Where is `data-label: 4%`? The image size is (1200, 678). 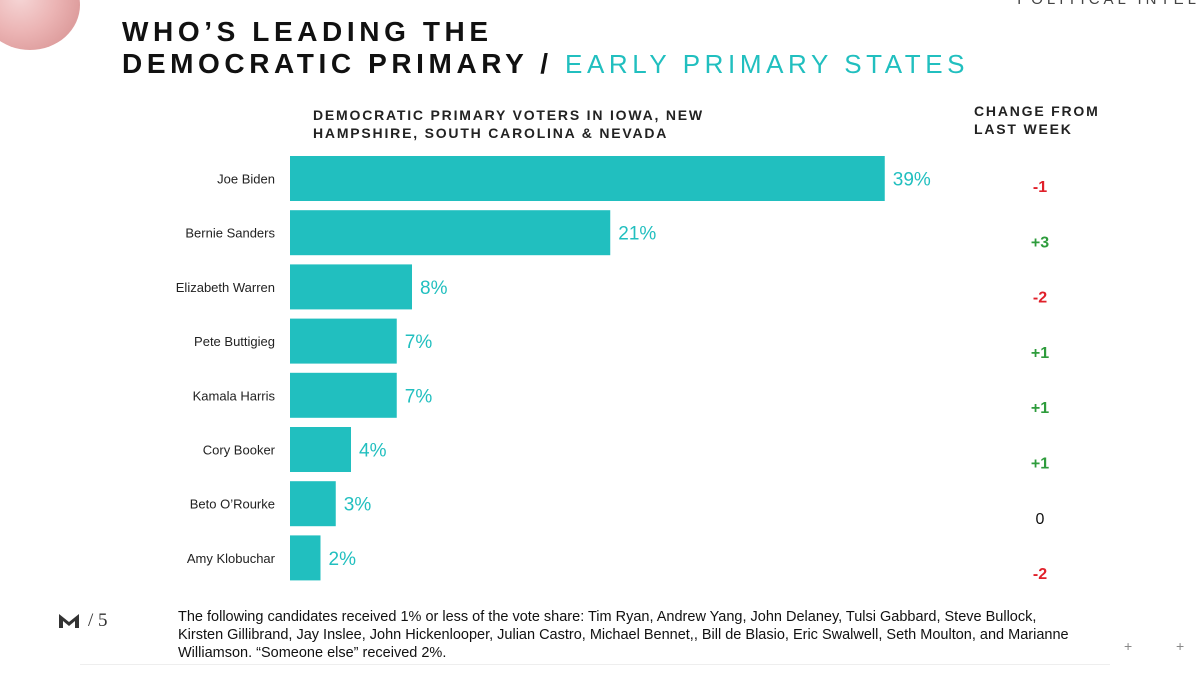 data-label: 4% is located at coordinates (373, 451).